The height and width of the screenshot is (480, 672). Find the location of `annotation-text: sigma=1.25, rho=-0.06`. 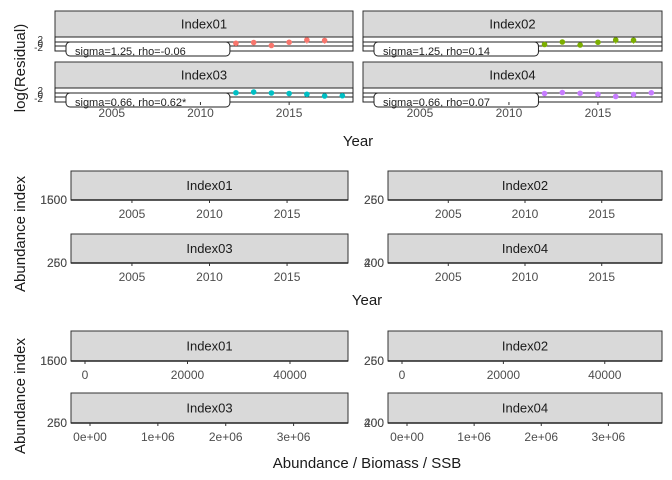

annotation-text: sigma=1.25, rho=-0.06 is located at coordinates (130, 52).